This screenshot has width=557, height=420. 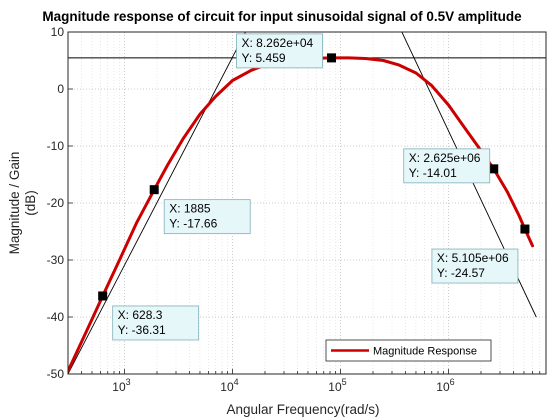 What do you see at coordinates (445, 158) in the screenshot?
I see `datatip-x-text: X: 2.625e+06` at bounding box center [445, 158].